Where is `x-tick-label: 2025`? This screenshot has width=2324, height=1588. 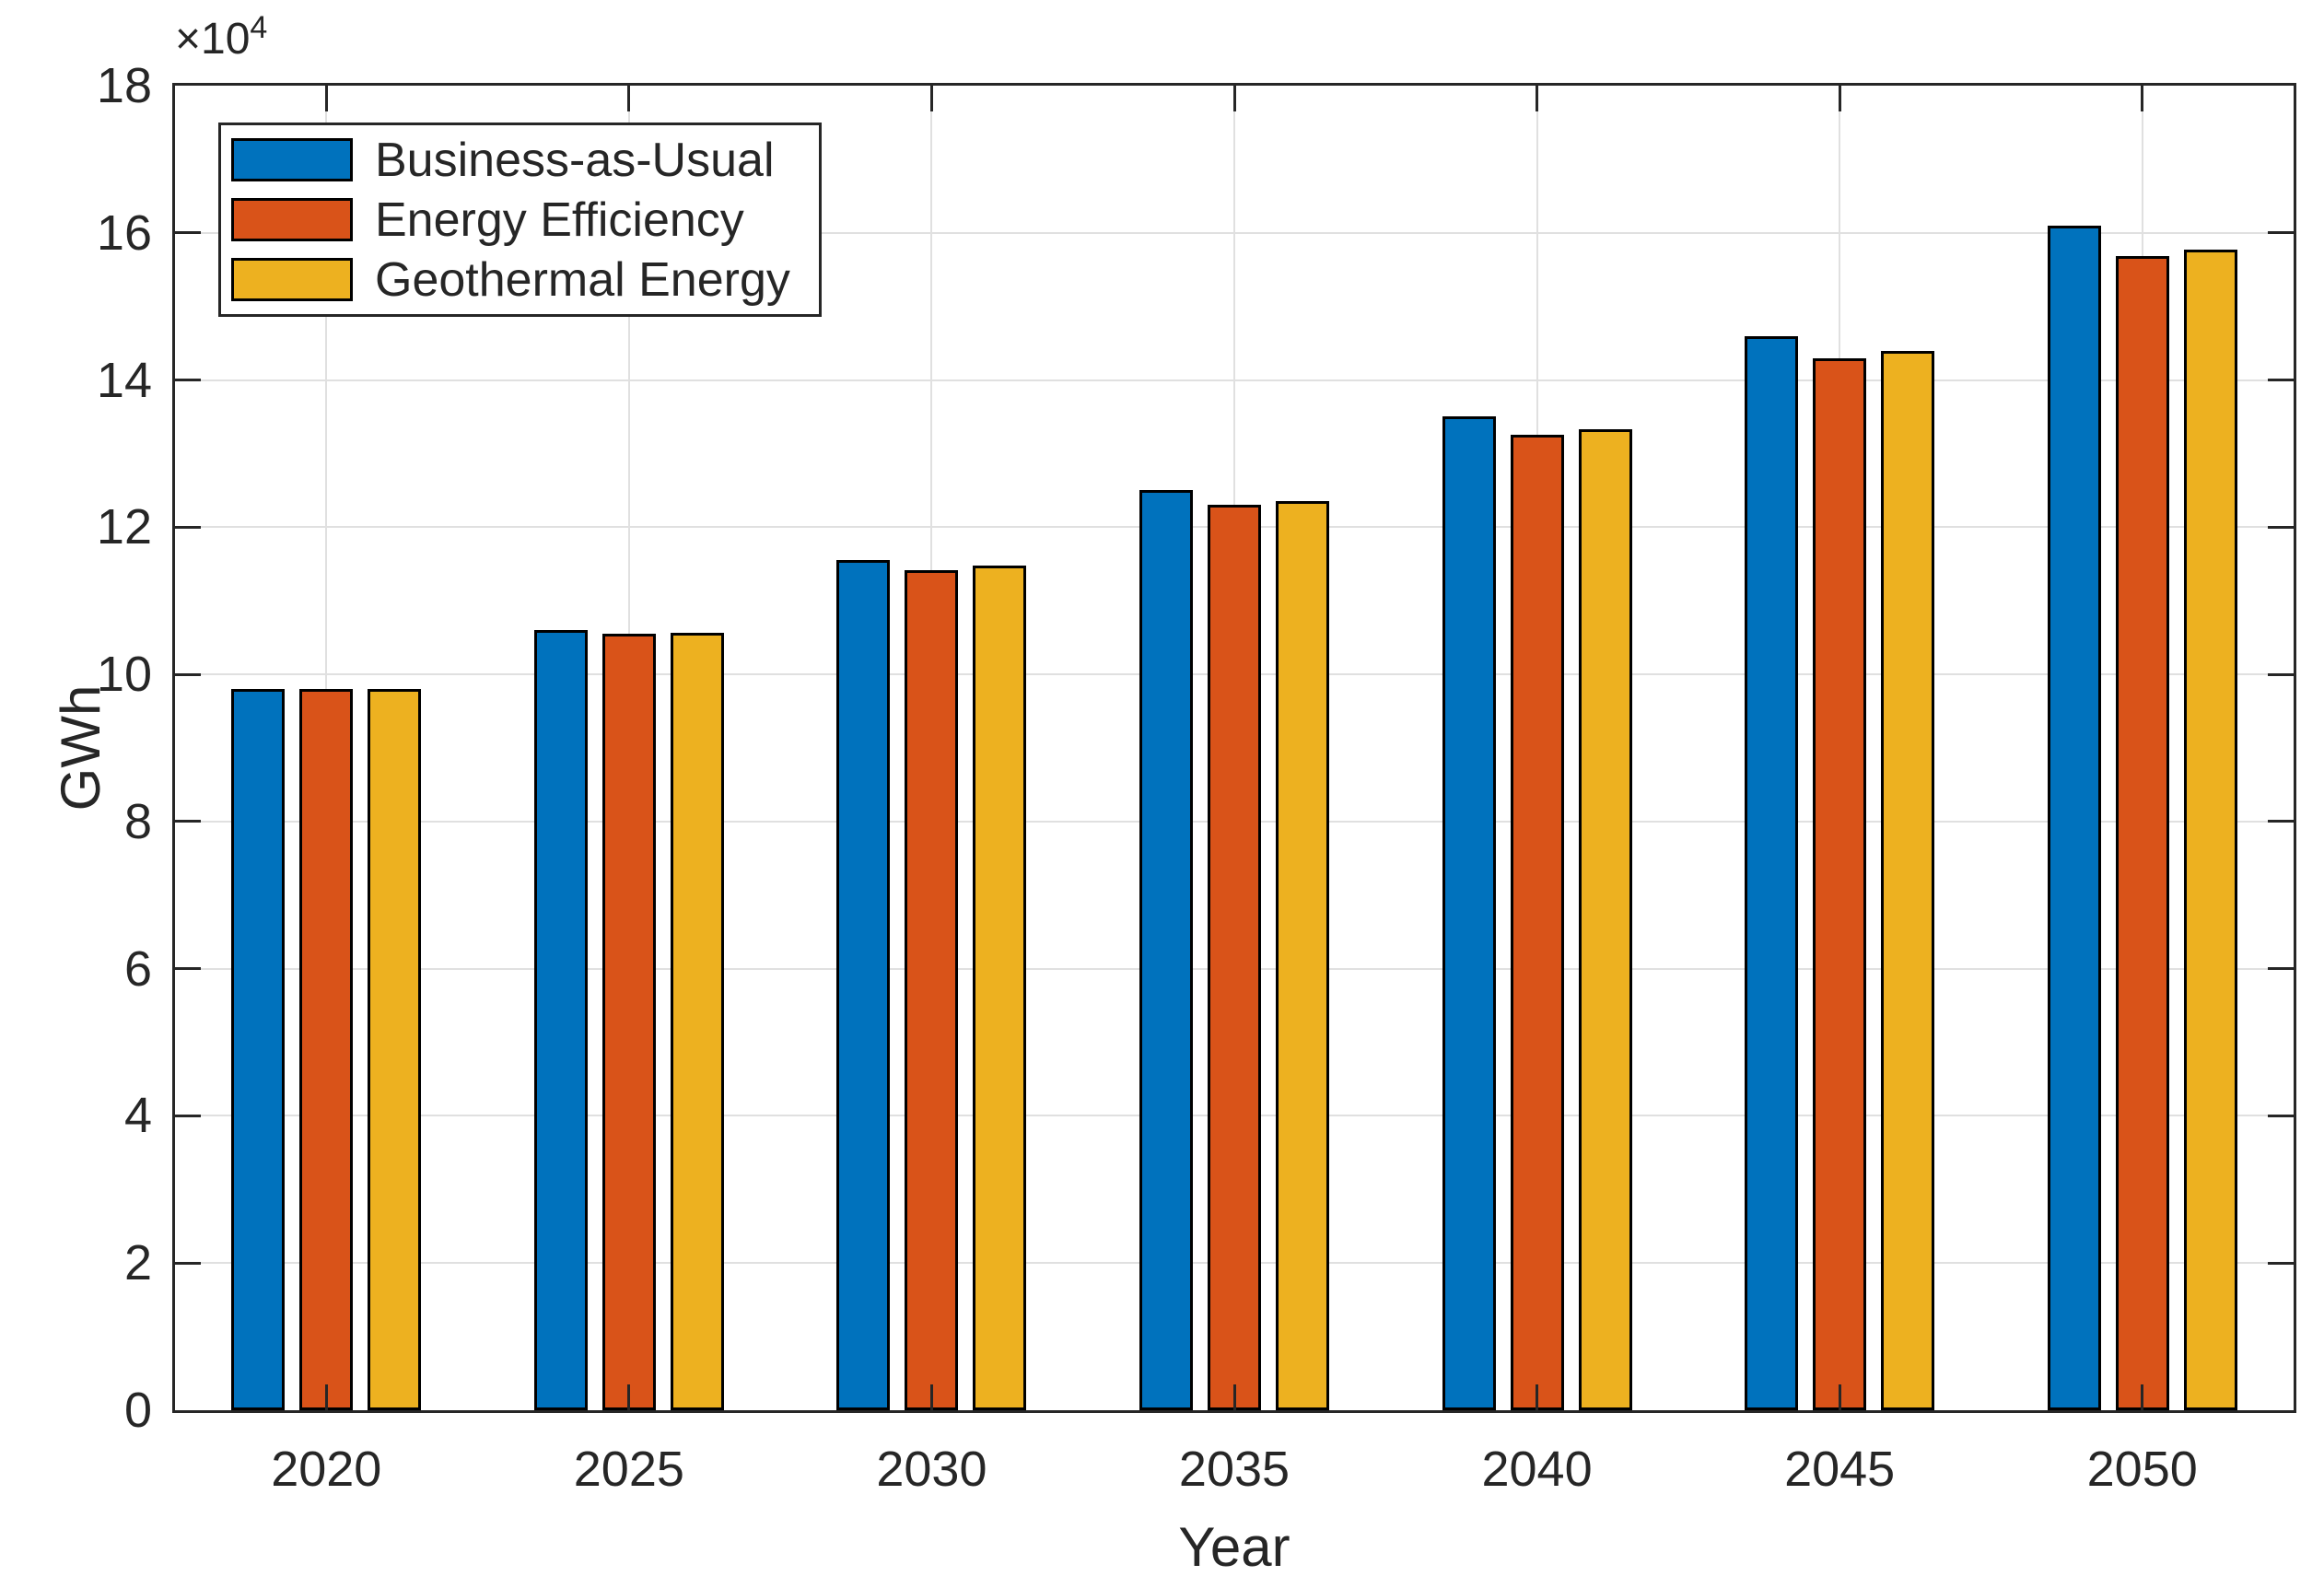
x-tick-label: 2025 is located at coordinates (628, 1469).